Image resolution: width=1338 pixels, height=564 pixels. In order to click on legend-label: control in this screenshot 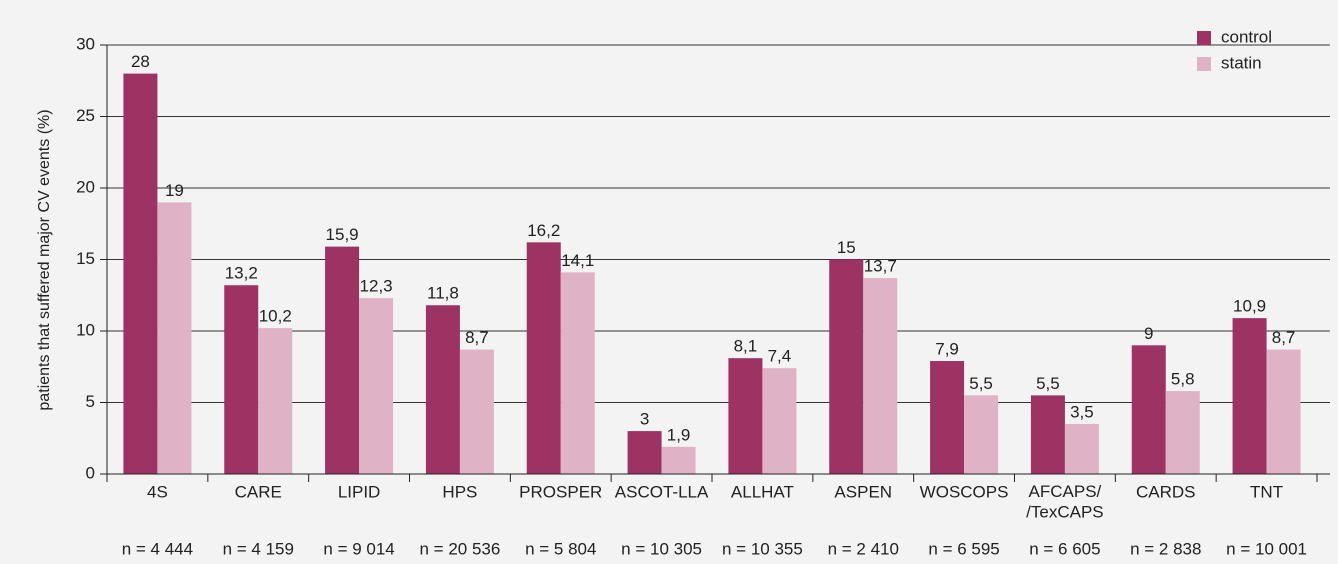, I will do `click(1246, 36)`.